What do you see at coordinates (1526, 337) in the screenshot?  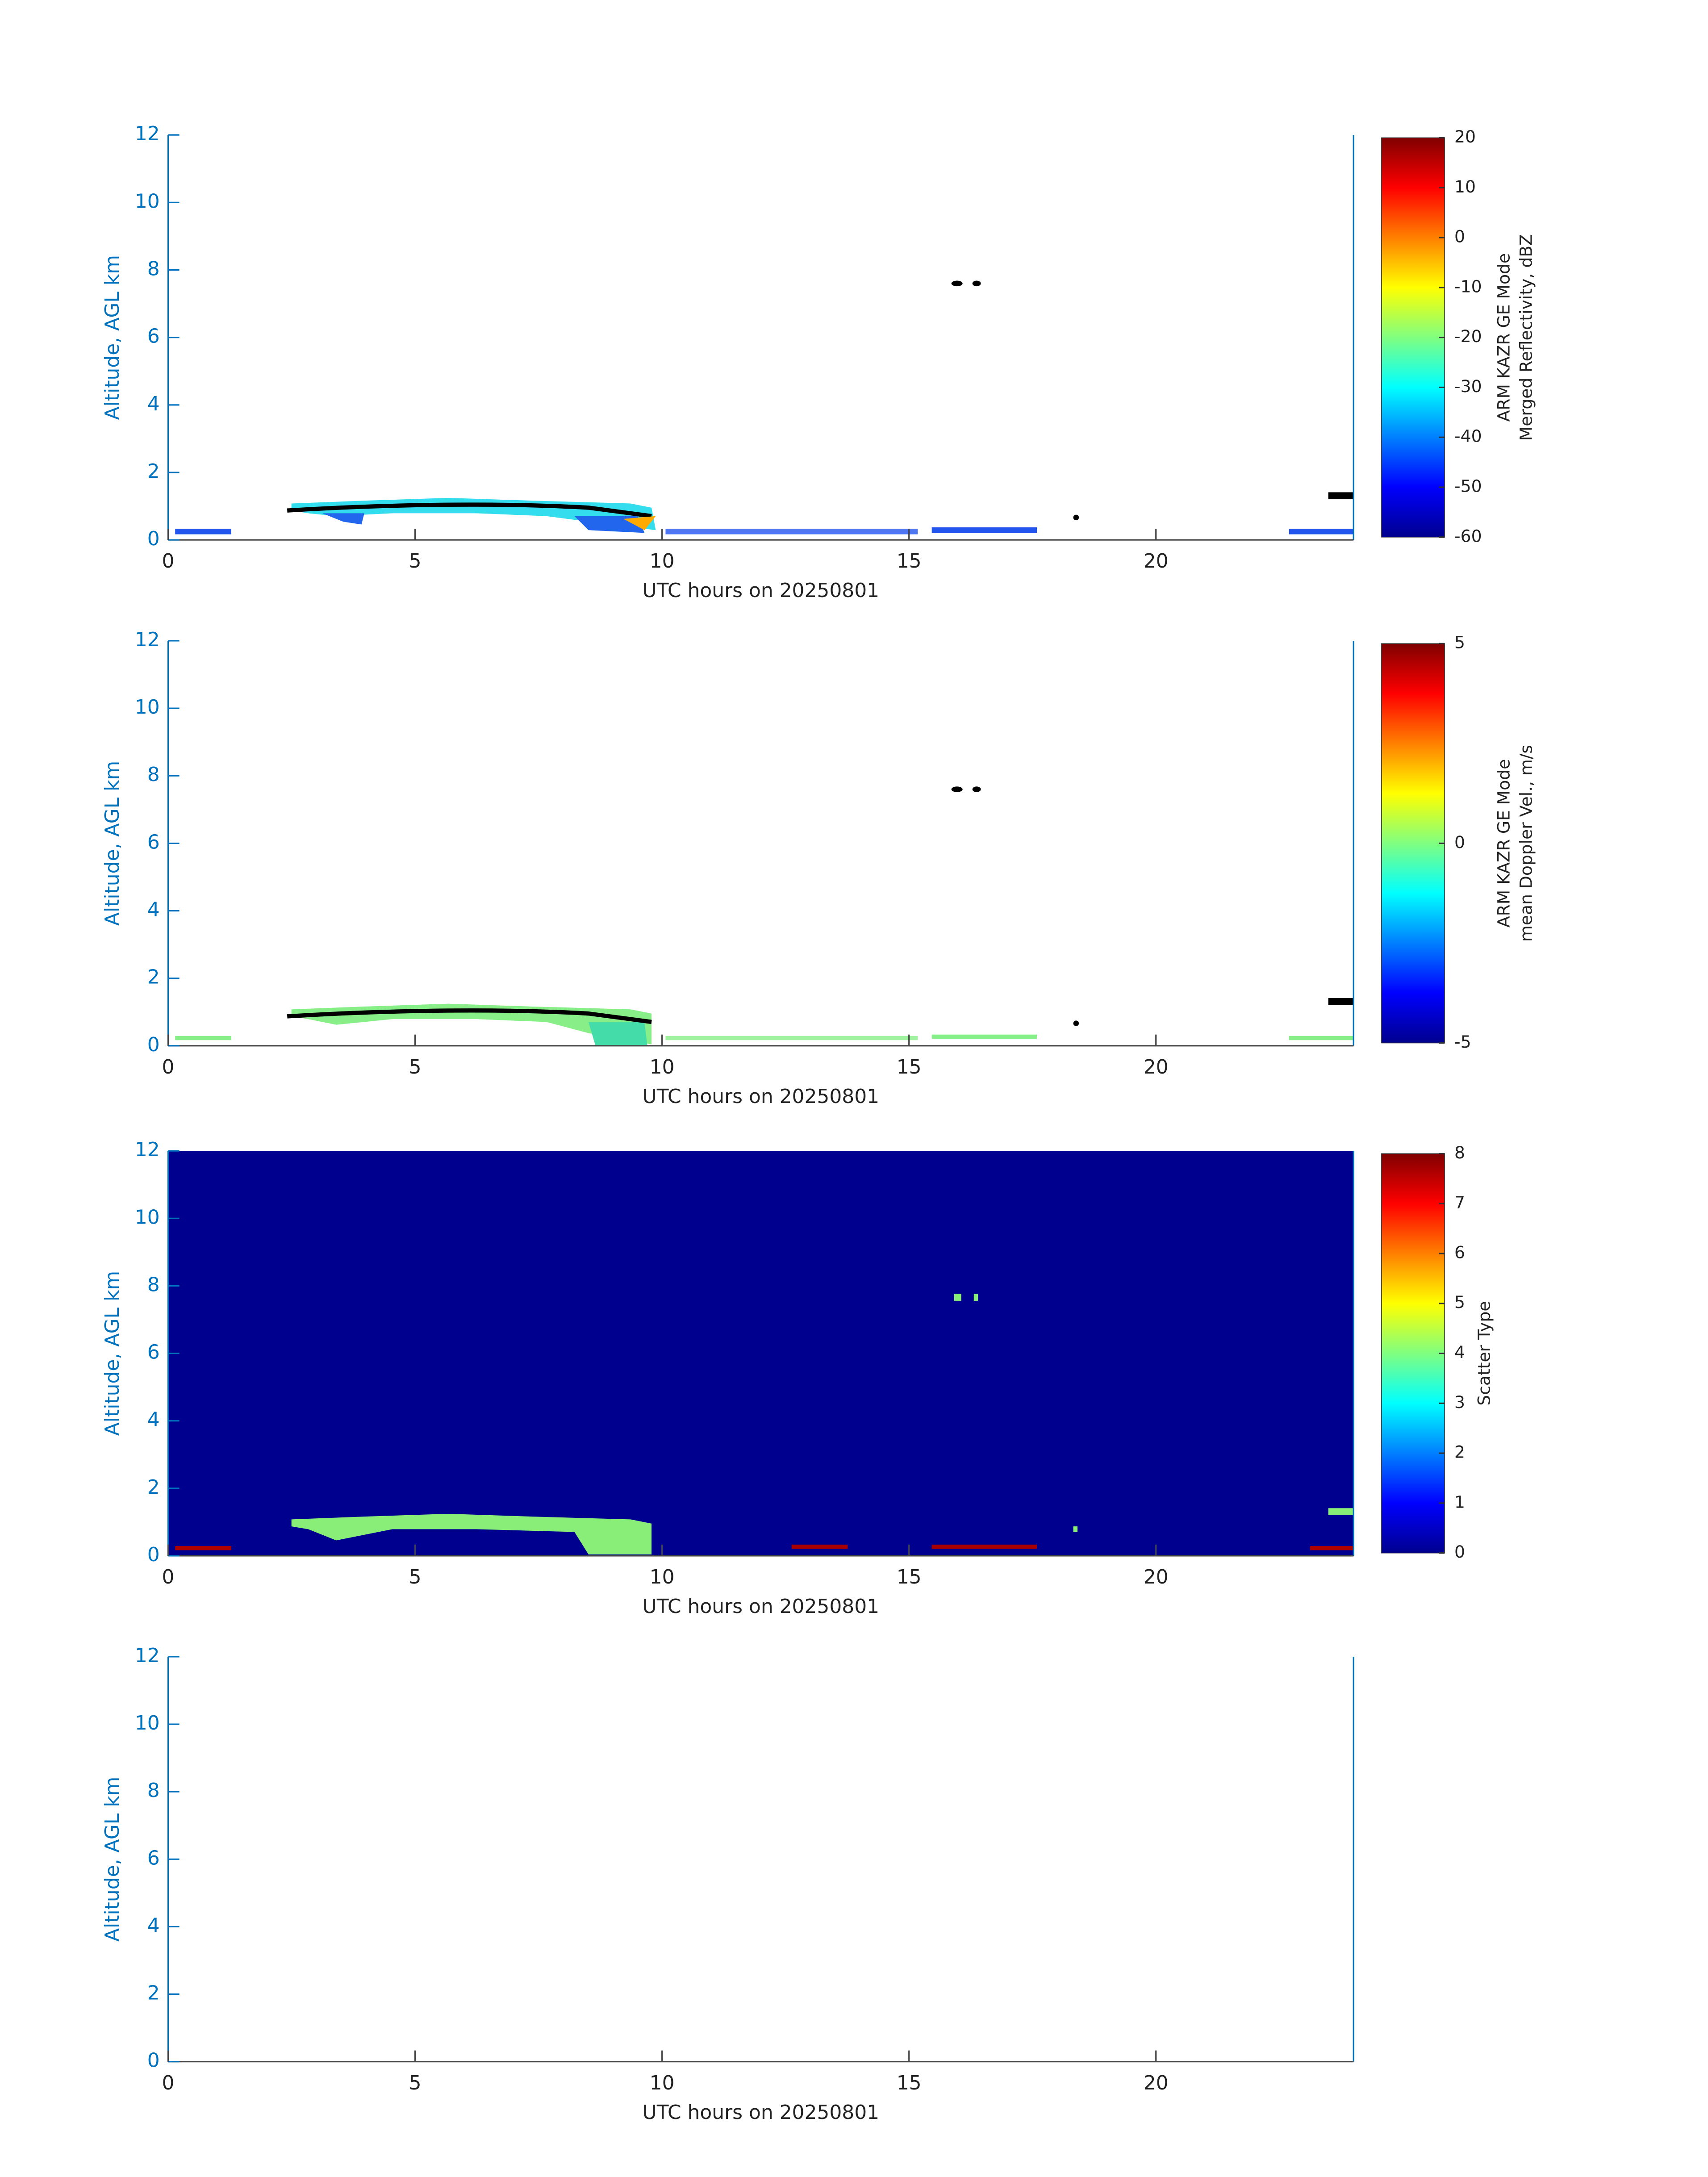 I see `colorbar-label: Merged Reflectivity, dBZ` at bounding box center [1526, 337].